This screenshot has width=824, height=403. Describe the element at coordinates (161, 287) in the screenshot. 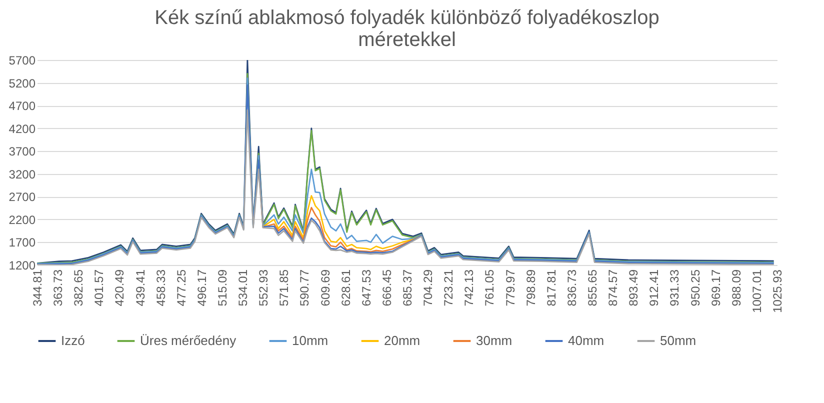

I see `x-tick-label: 458.33` at that location.